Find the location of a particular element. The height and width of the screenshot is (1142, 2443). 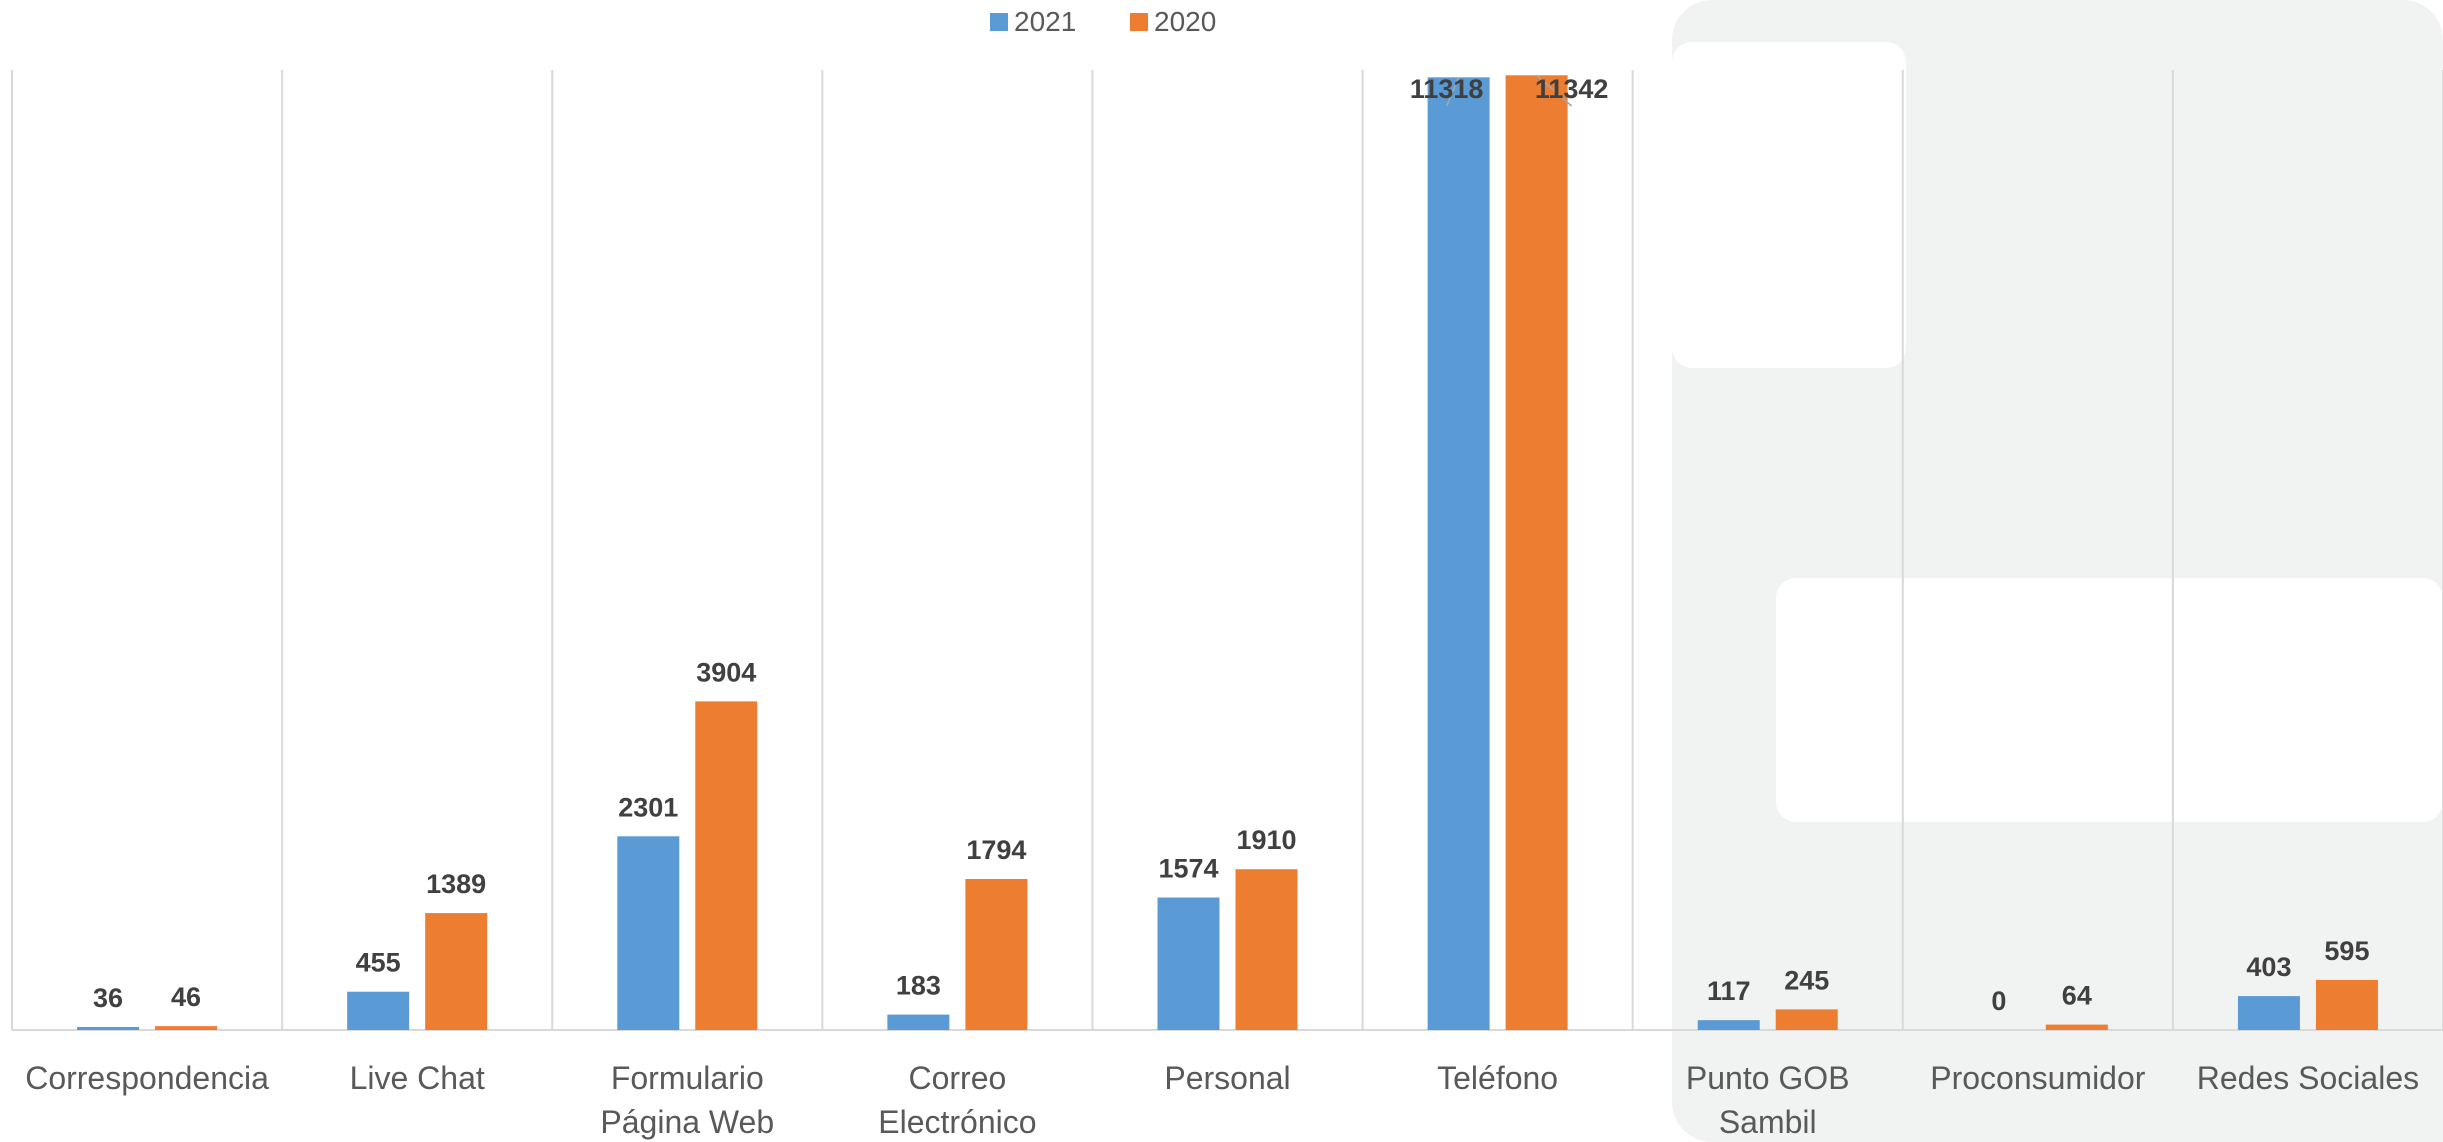

data-label: 11318 is located at coordinates (1447, 89).